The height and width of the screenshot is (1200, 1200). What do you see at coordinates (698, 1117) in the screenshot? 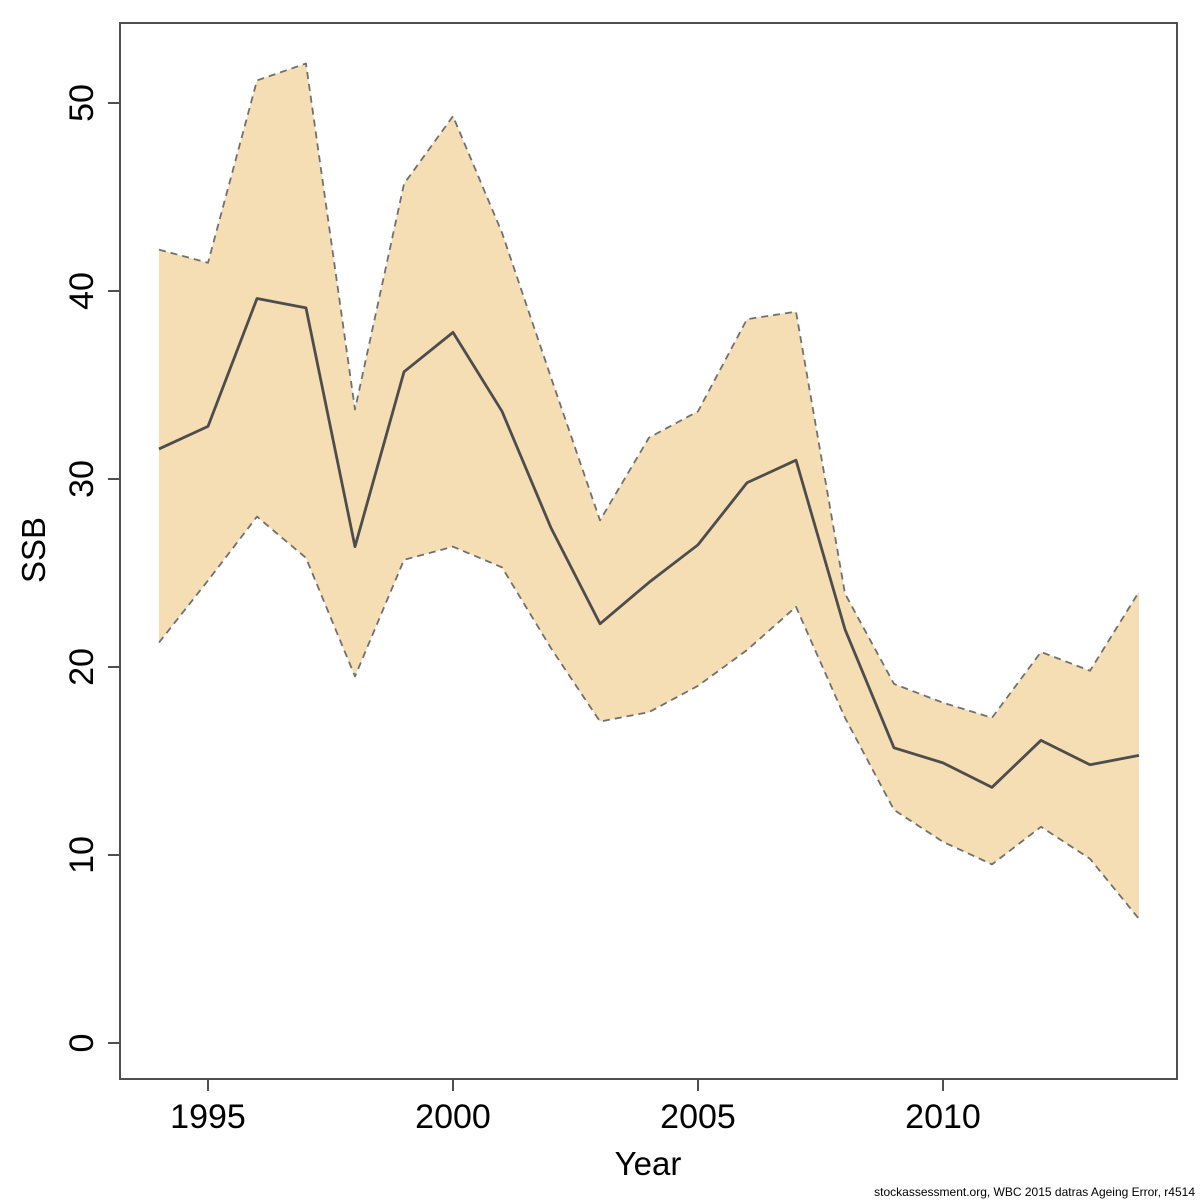
I see `x-tick-label: 2005` at bounding box center [698, 1117].